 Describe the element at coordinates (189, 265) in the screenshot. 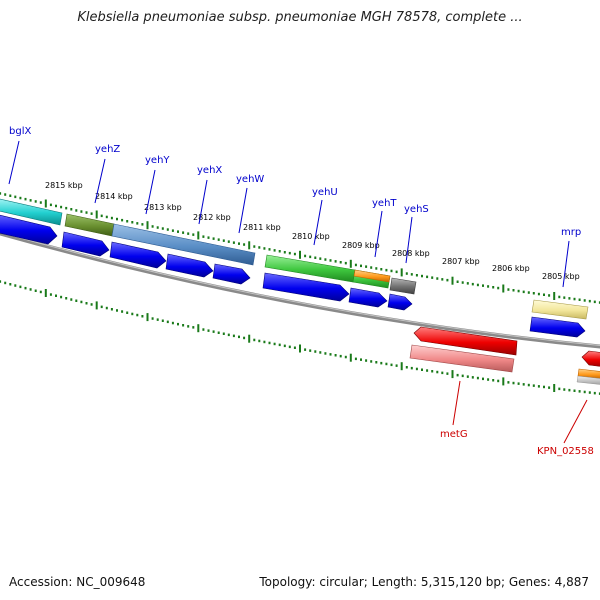

I see `cds-arrow-yehX` at that location.